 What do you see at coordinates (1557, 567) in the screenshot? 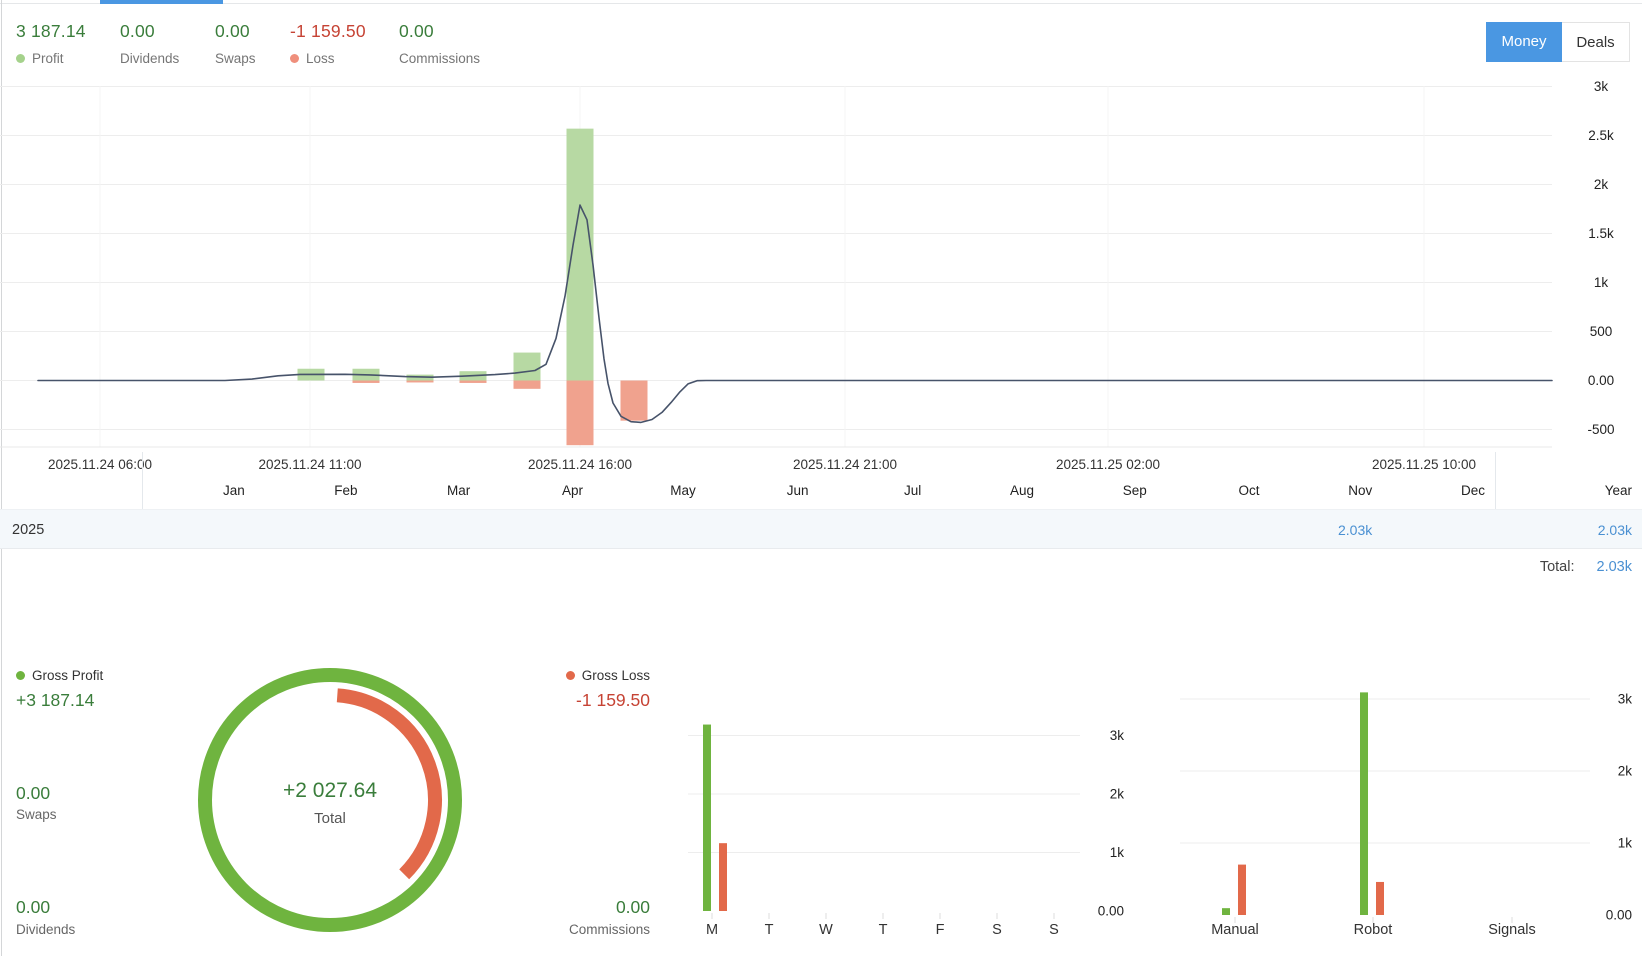
I see `total-label: Total:` at bounding box center [1557, 567].